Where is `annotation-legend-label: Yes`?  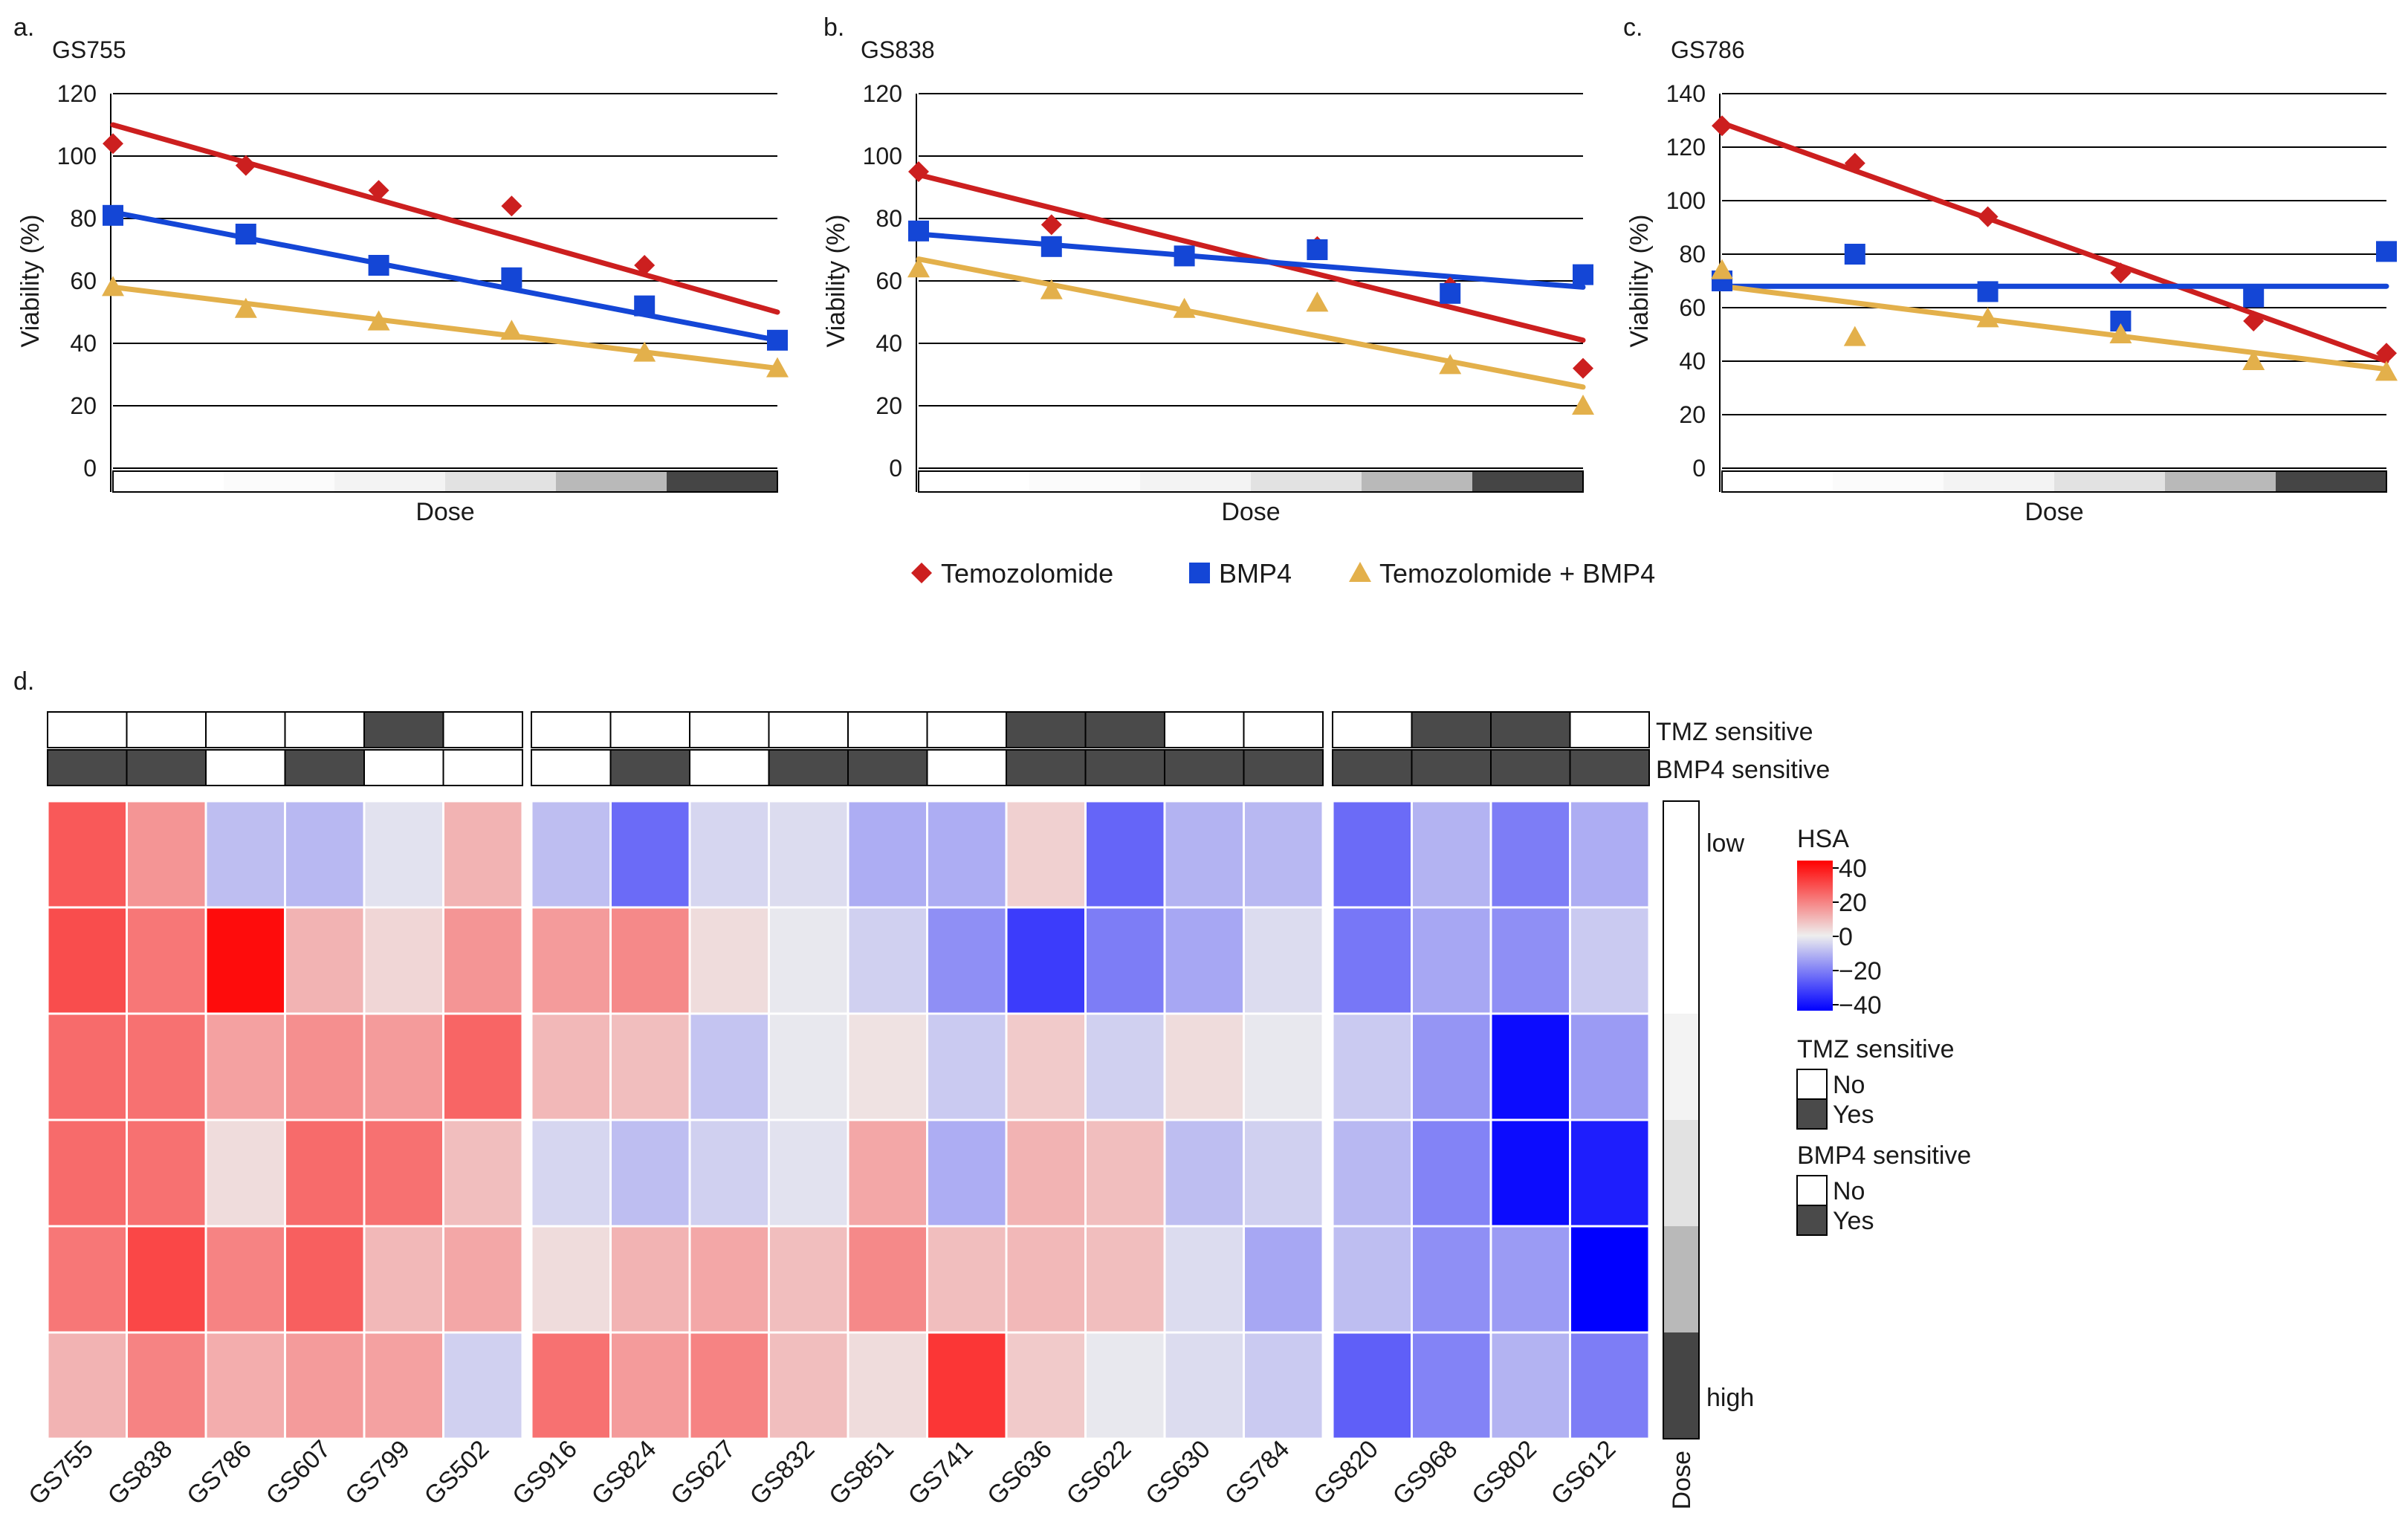 annotation-legend-label: Yes is located at coordinates (1853, 1221).